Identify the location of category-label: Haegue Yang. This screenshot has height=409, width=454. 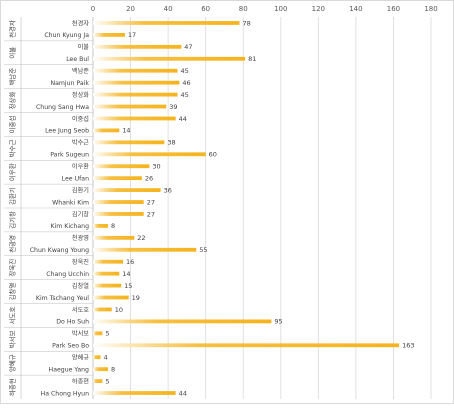
(69, 369).